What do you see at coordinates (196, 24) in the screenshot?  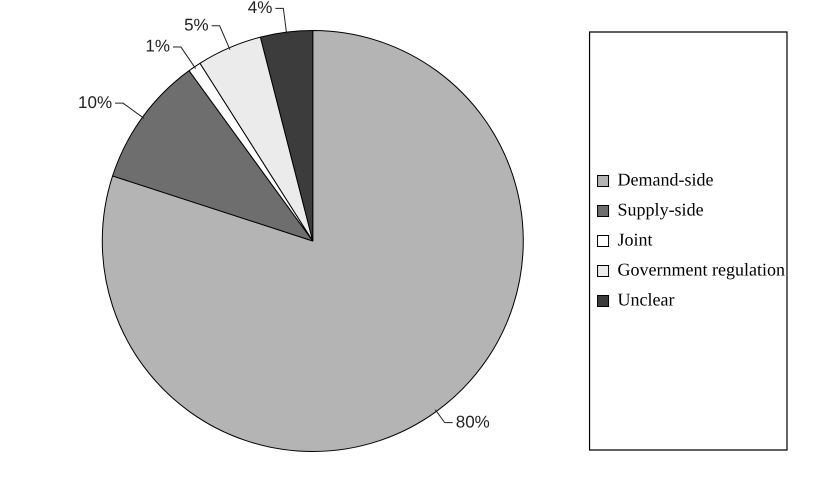 I see `data-label: 5%` at bounding box center [196, 24].